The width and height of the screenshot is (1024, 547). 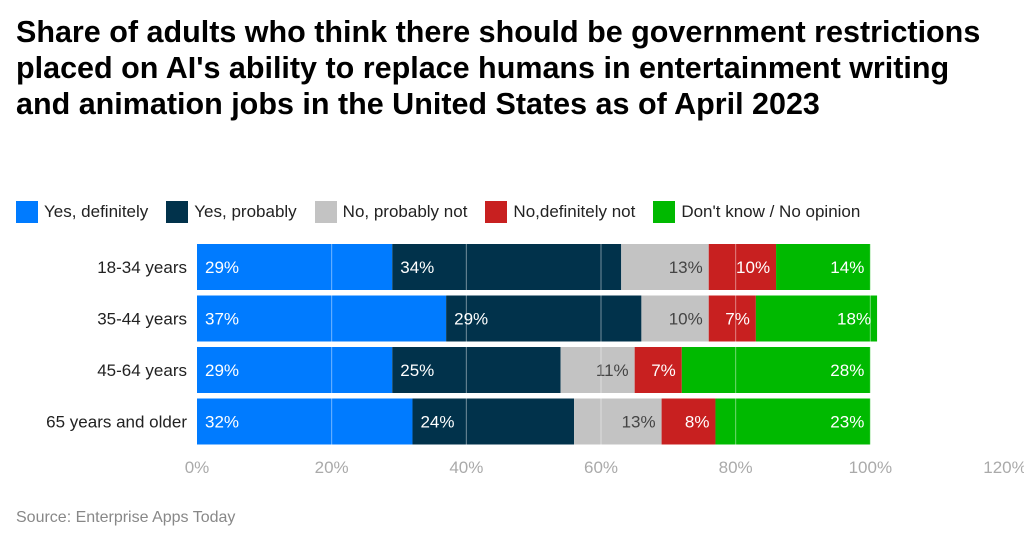 I want to click on category-label: 18-34 years, so click(x=142, y=267).